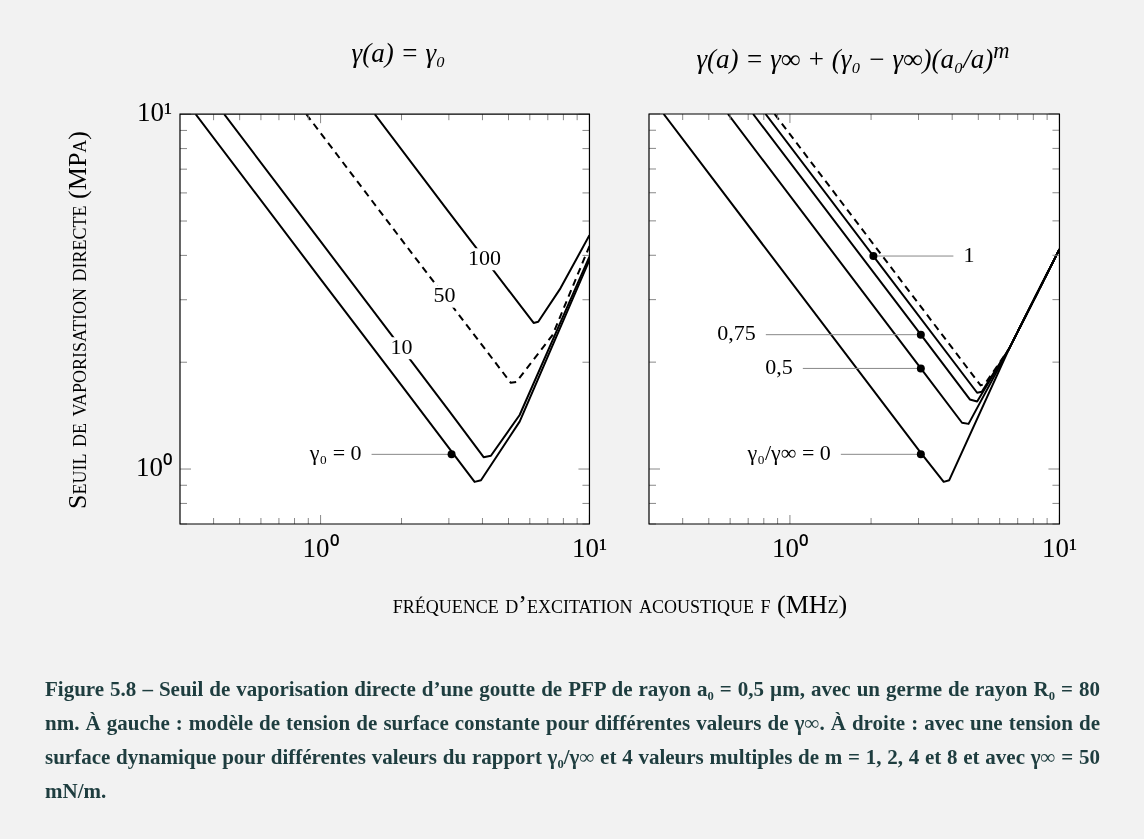 The width and height of the screenshot is (1144, 839). Describe the element at coordinates (853, 56) in the screenshot. I see `chart-title: γ(a) = γ∞ + (γ₀ − γ∞)(a₀/a)$^{m}$` at that location.